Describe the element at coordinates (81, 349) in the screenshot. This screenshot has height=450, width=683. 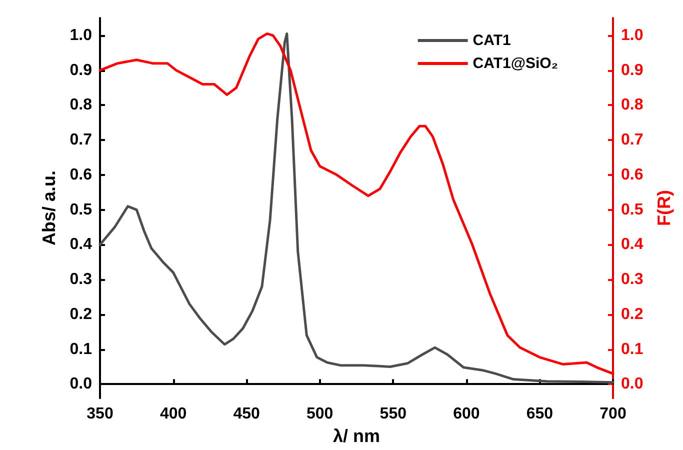
I see `y-tick-label: 0.1` at that location.